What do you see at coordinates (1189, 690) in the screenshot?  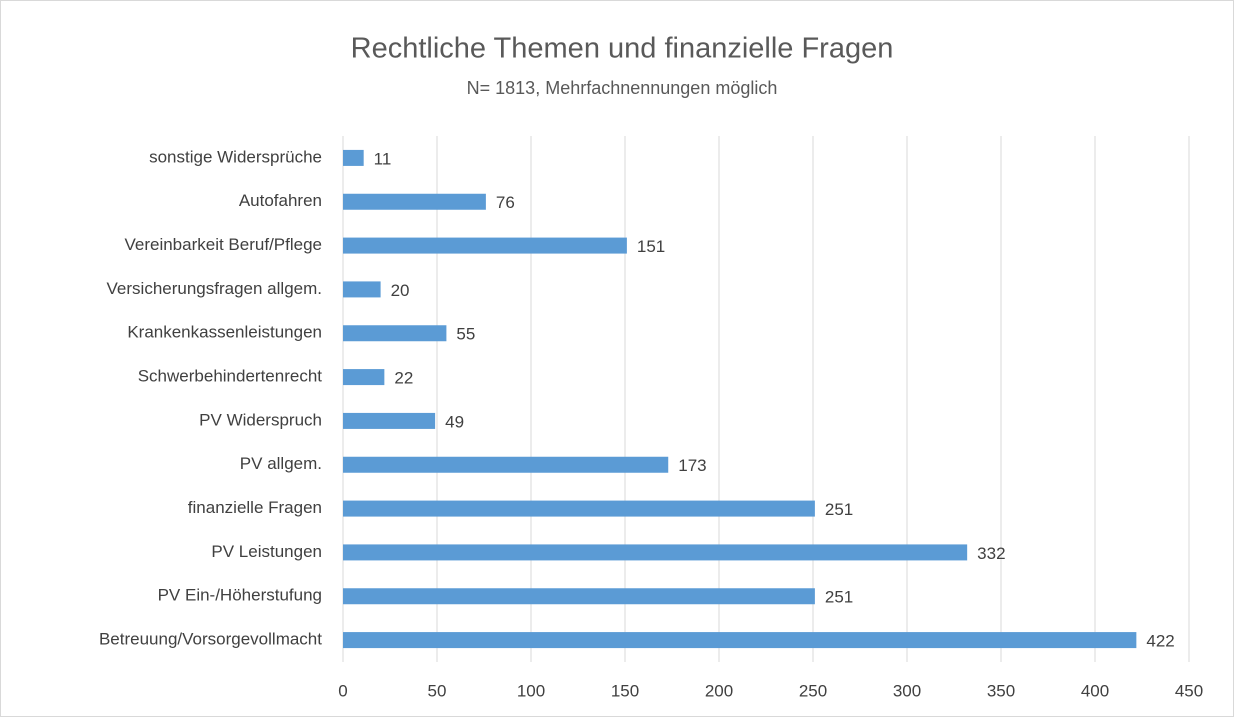 I see `x-tick-label: 450` at bounding box center [1189, 690].